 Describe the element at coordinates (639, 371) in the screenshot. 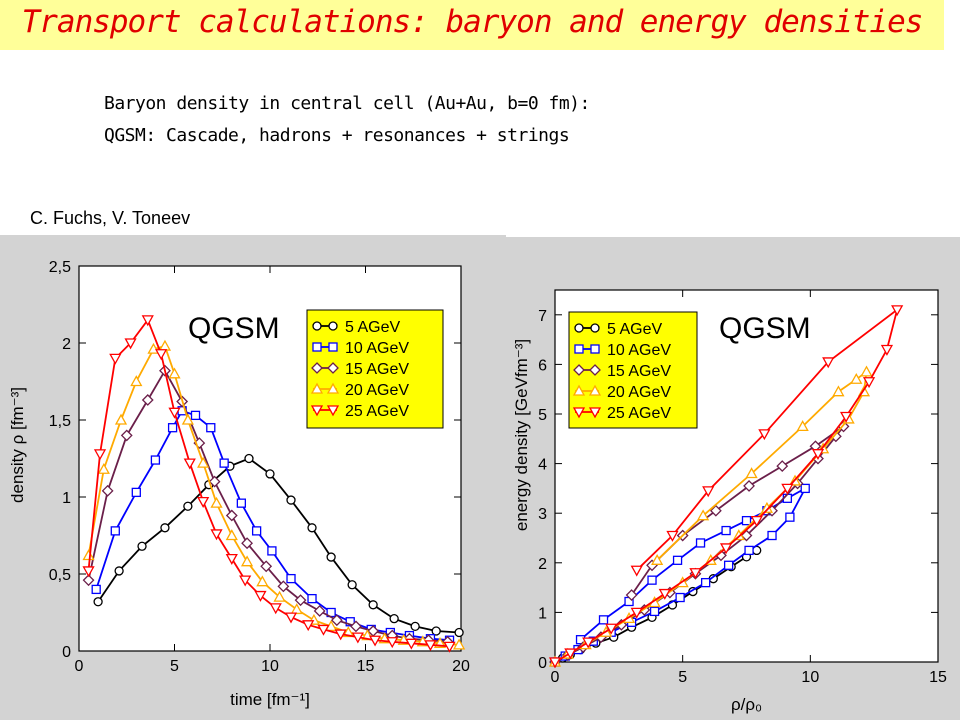

I see `legend-label: 15 AGeV` at that location.